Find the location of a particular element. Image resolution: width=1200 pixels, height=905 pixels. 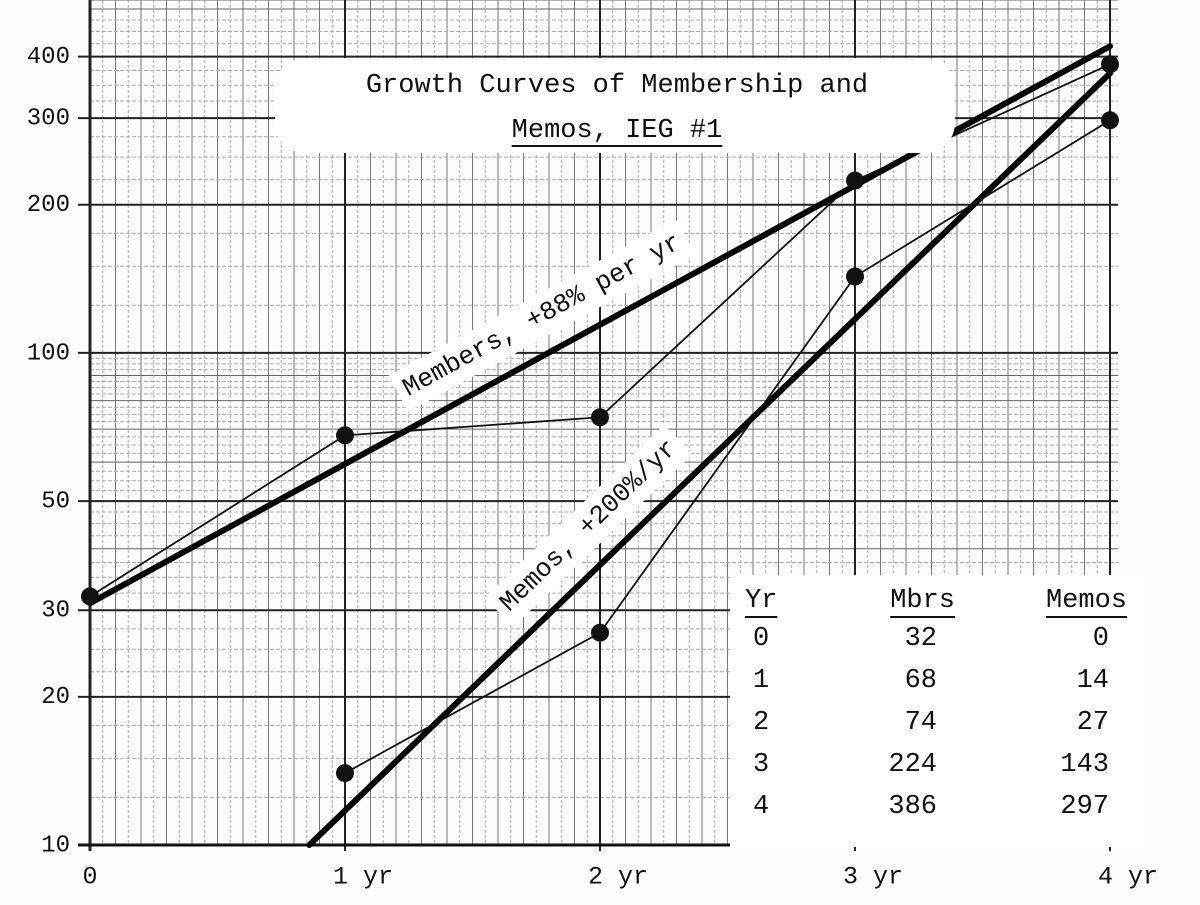

table-cell: 2 is located at coordinates (761, 723).